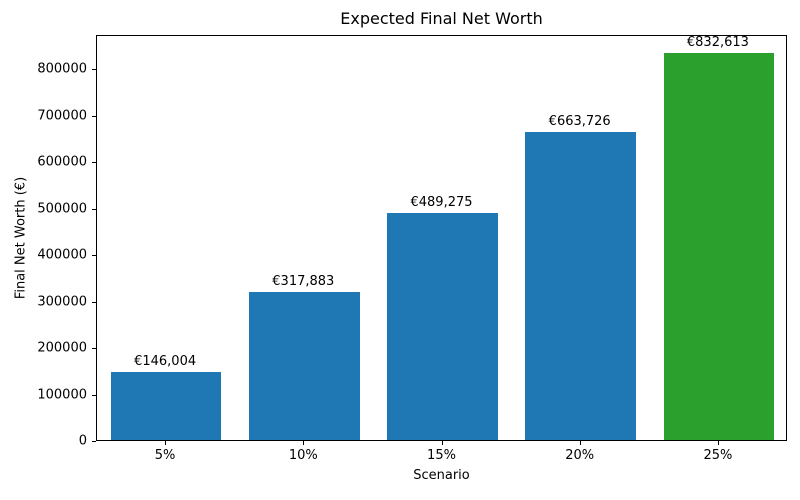  I want to click on x-tick-label: 15%, so click(441, 455).